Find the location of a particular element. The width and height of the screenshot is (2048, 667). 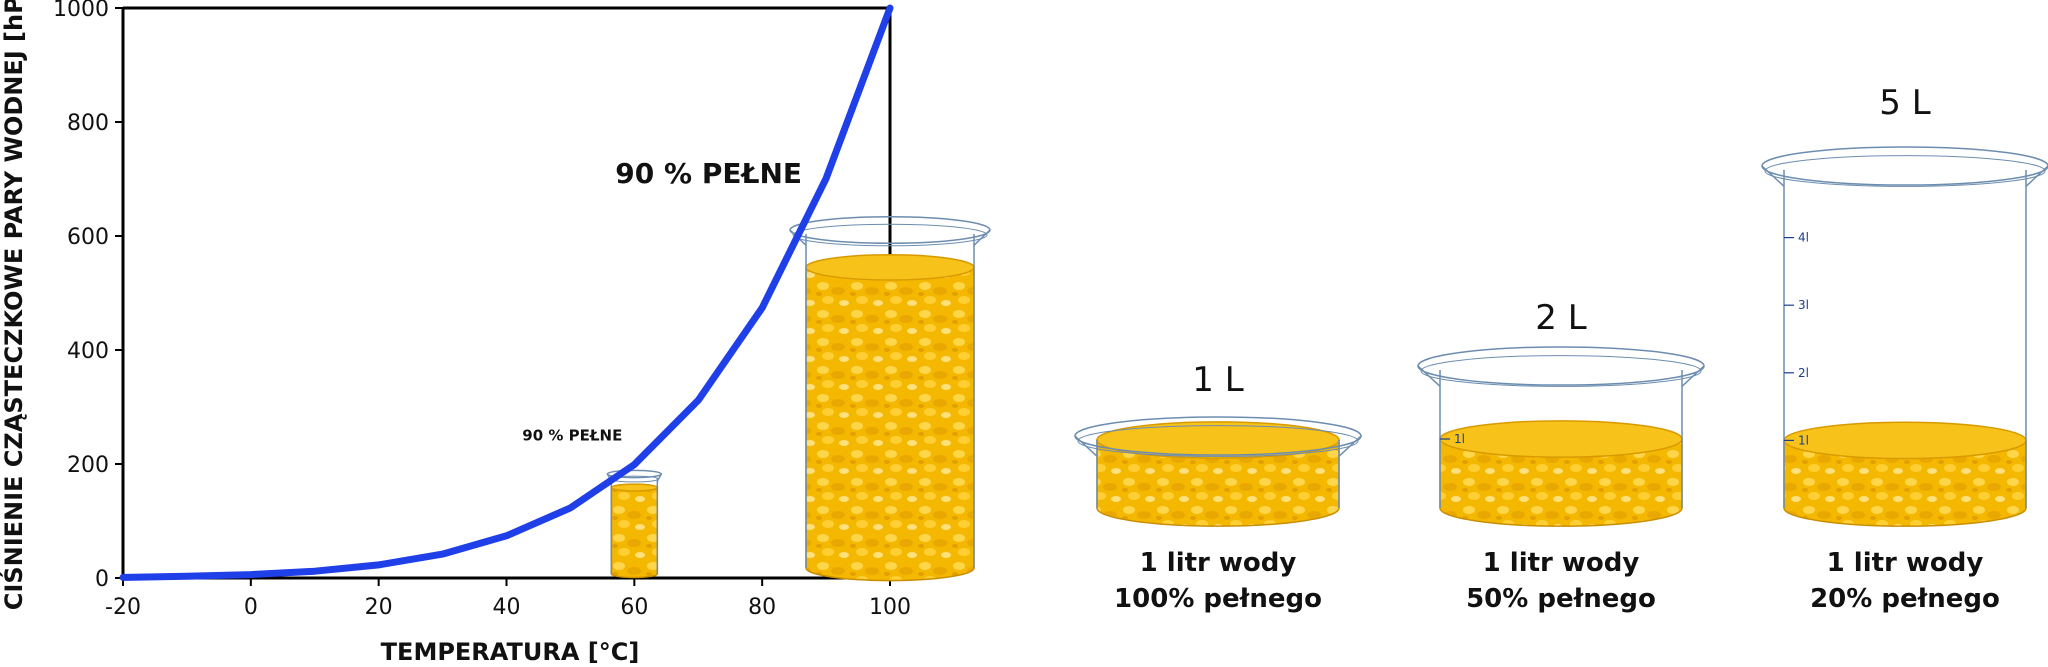

beaker-group: 1 L 1 litr wody 100% pełnego is located at coordinates (1218, 487).